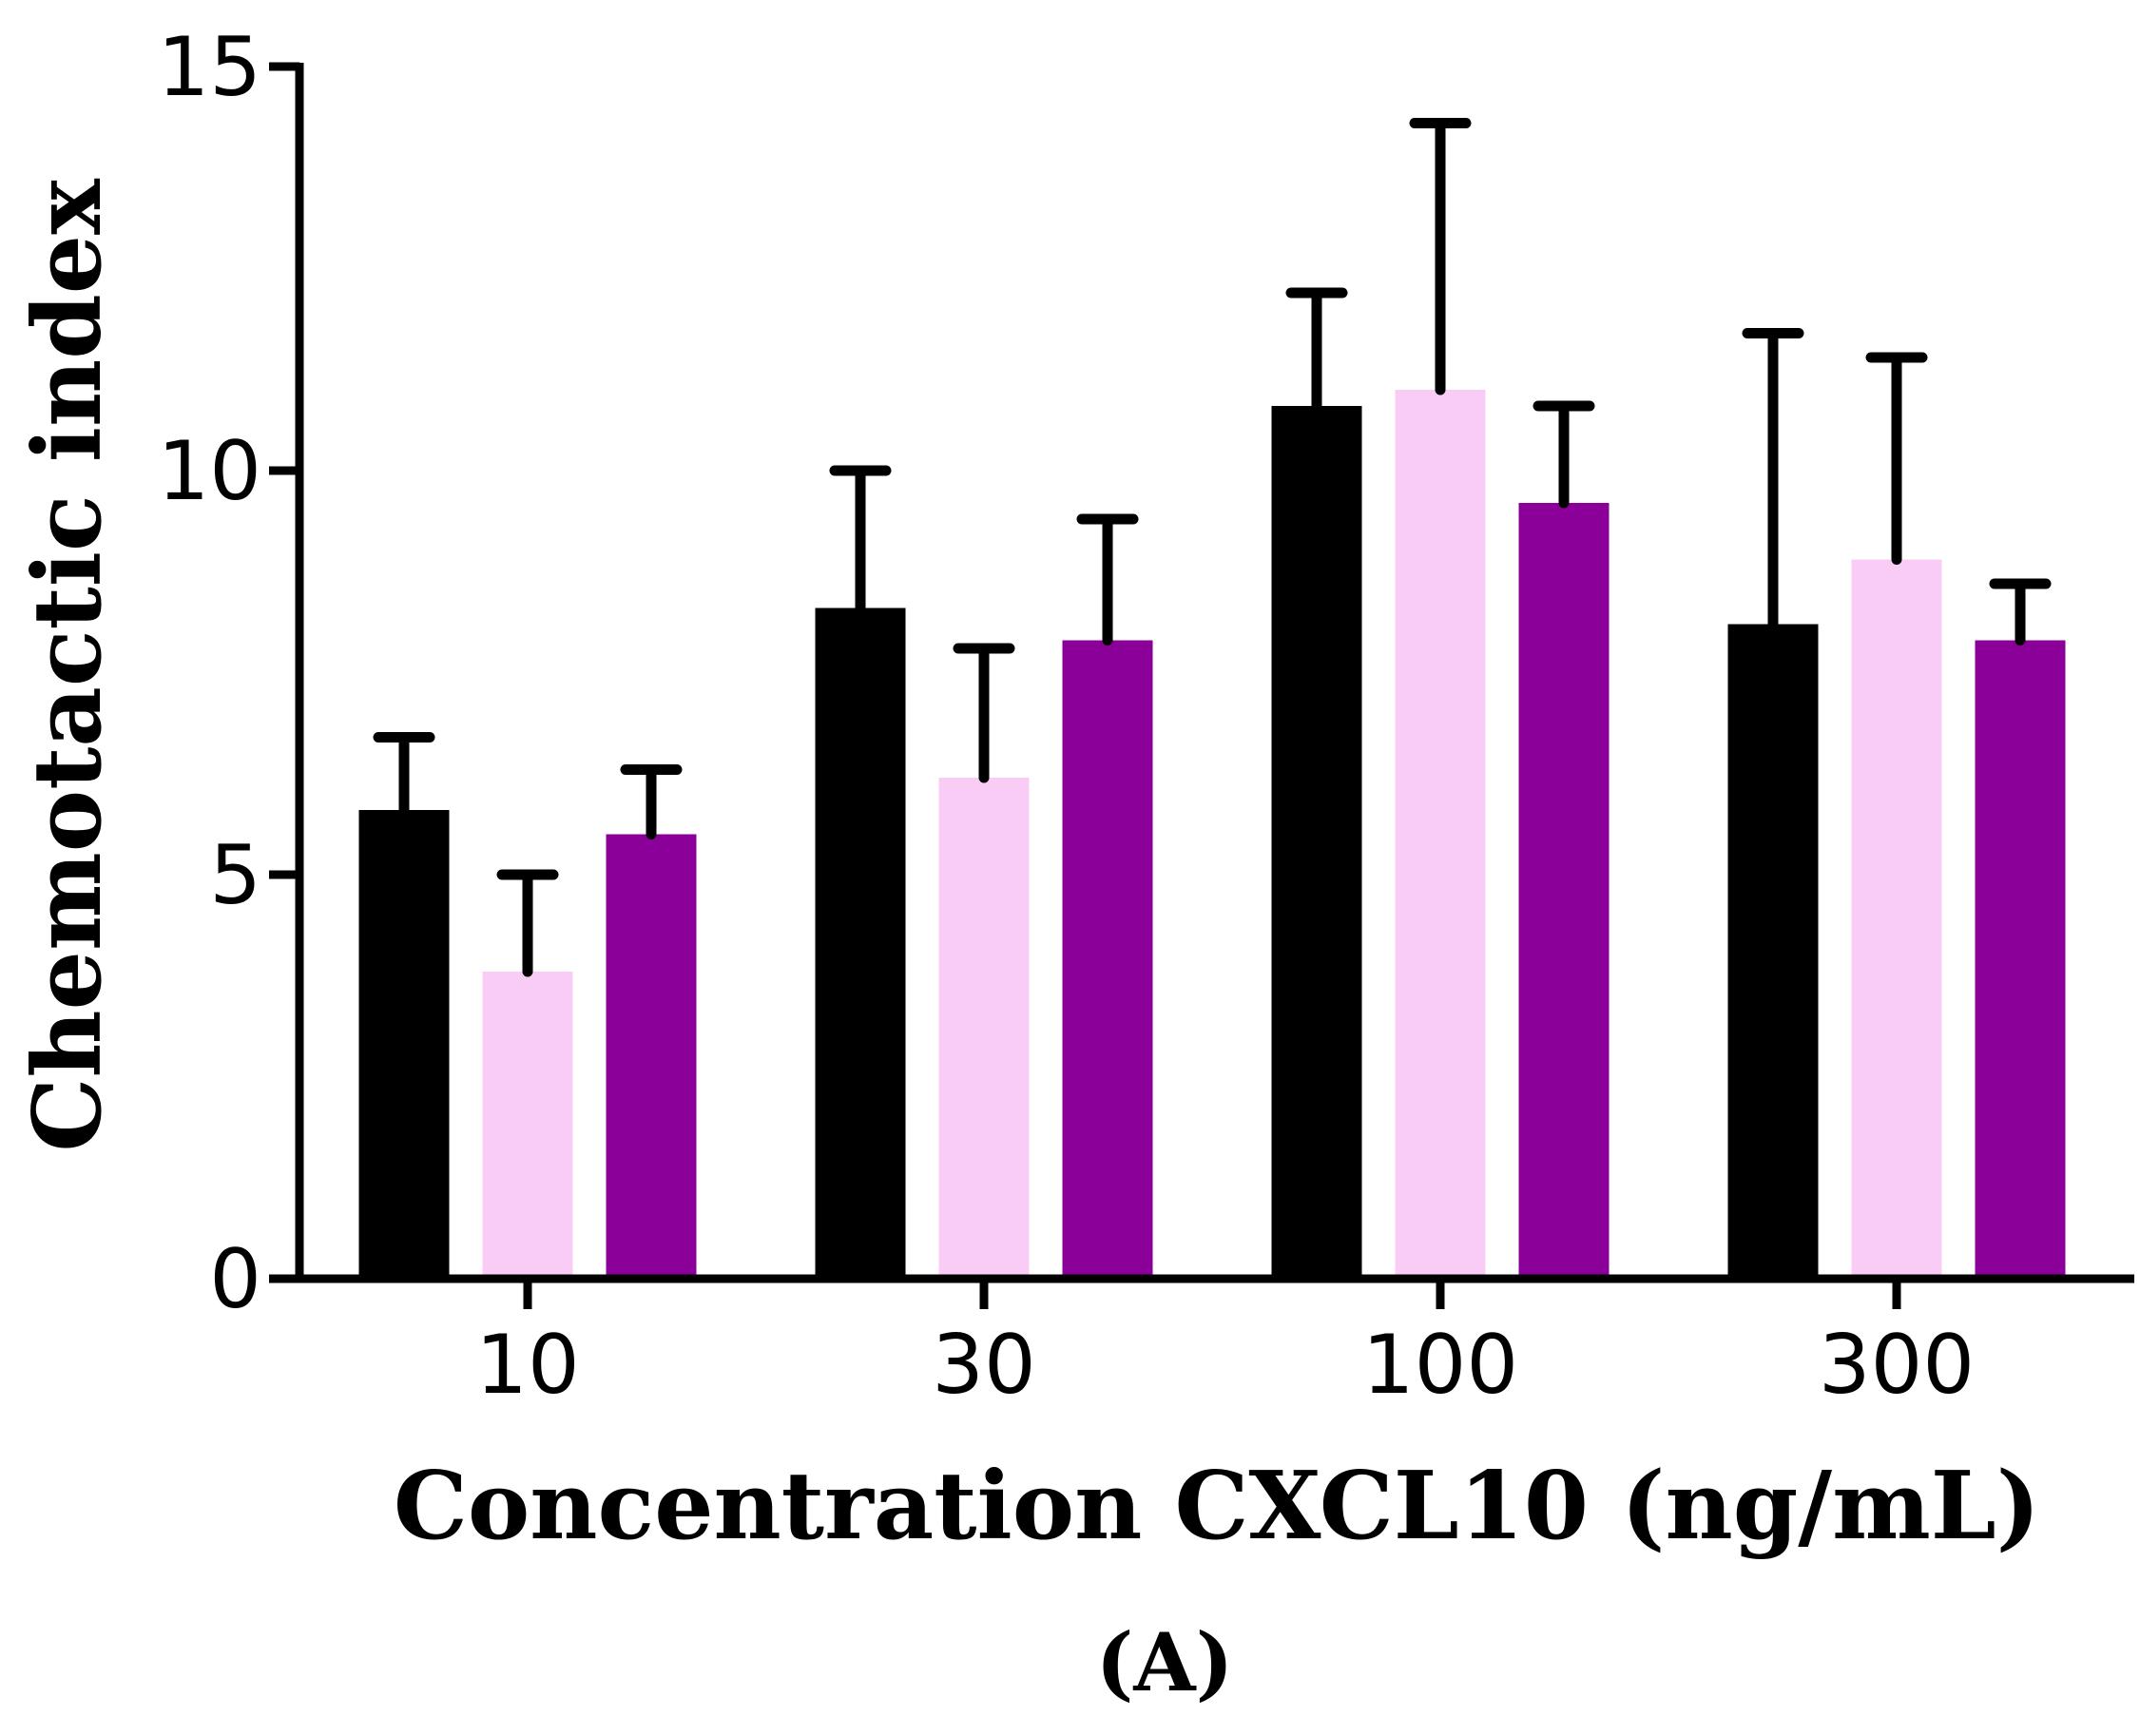 Image resolution: width=2140 pixels, height=1736 pixels. Describe the element at coordinates (1165, 1662) in the screenshot. I see `panel-label: (A)` at that location.